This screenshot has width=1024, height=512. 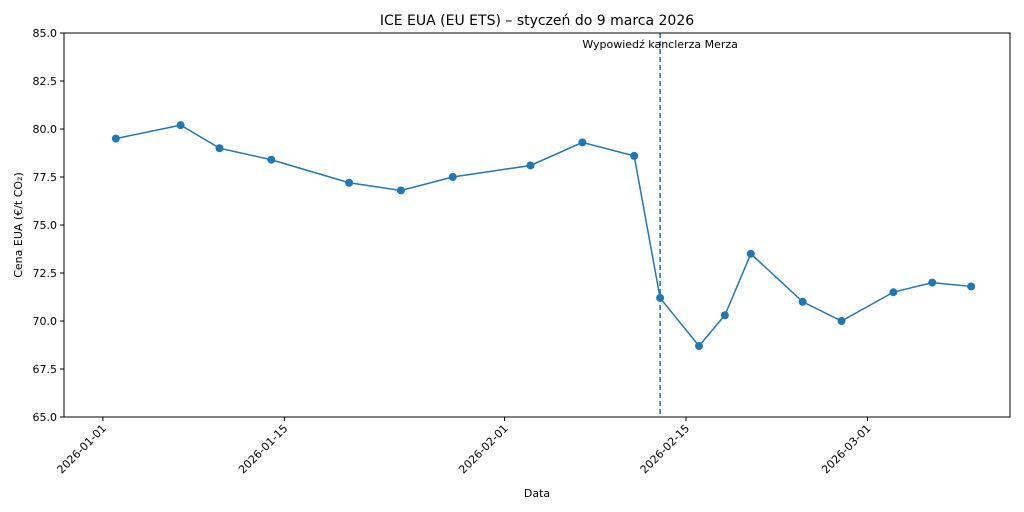 What do you see at coordinates (45, 321) in the screenshot?
I see `y-tick-label: 70.0` at bounding box center [45, 321].